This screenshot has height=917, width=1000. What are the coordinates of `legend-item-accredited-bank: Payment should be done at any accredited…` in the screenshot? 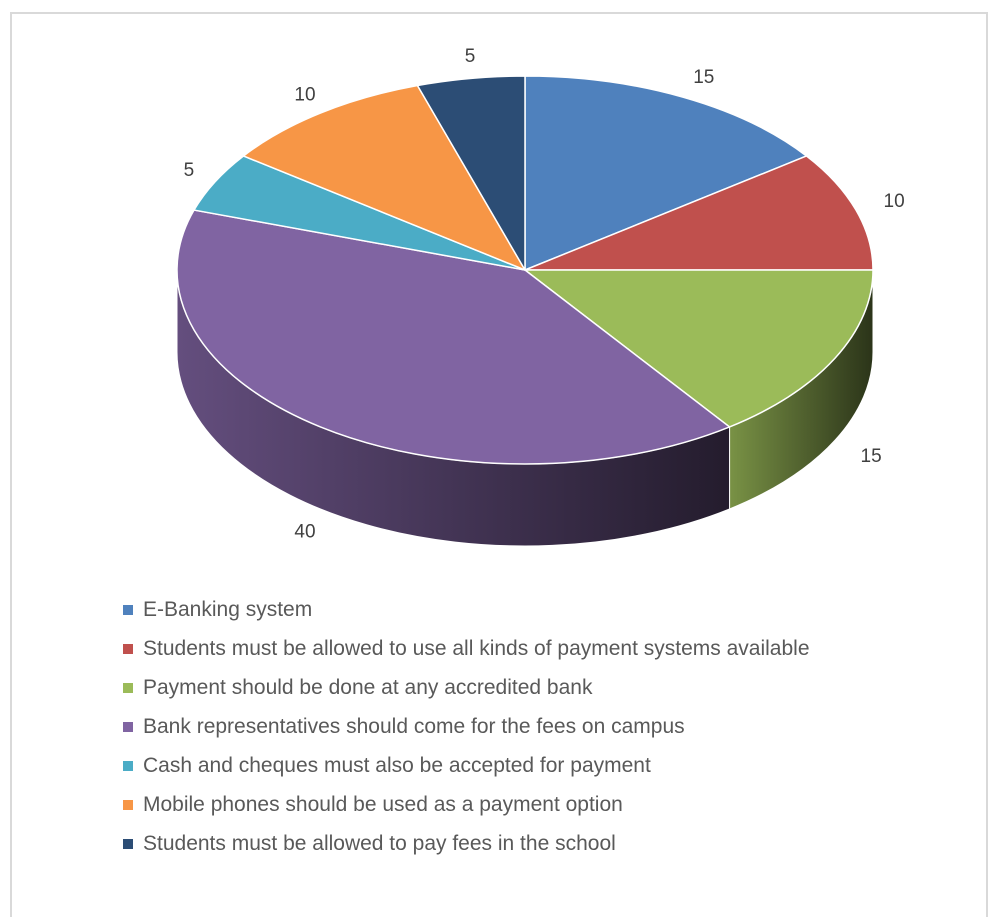 It's located at (466, 687).